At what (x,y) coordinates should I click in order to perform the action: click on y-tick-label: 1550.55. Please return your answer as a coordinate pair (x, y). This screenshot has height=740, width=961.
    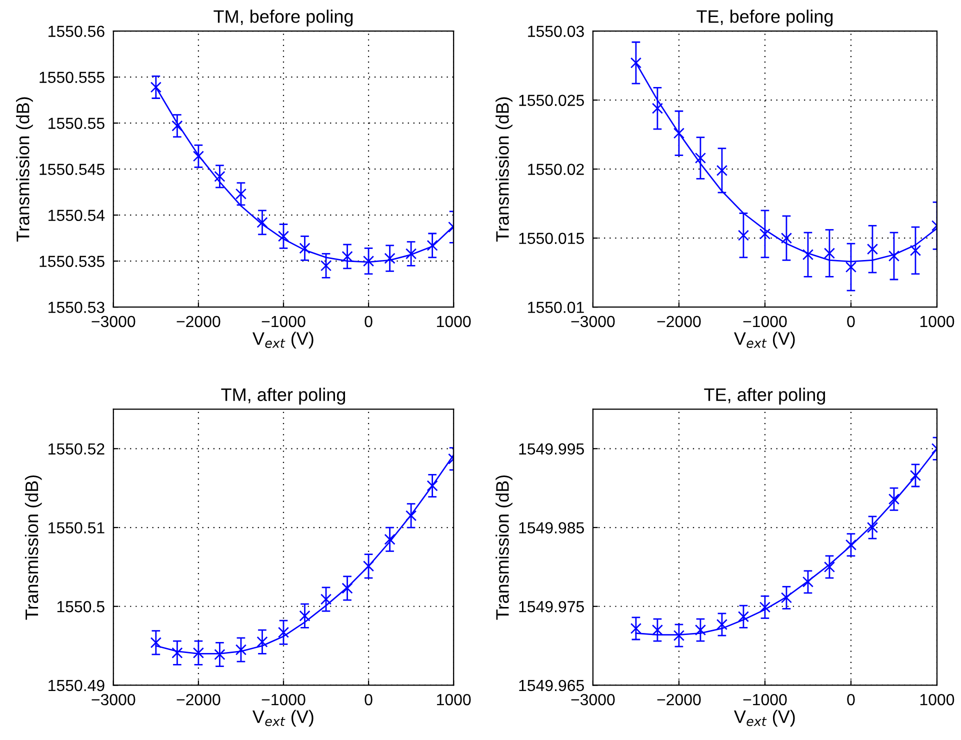
    Looking at the image, I should click on (76, 124).